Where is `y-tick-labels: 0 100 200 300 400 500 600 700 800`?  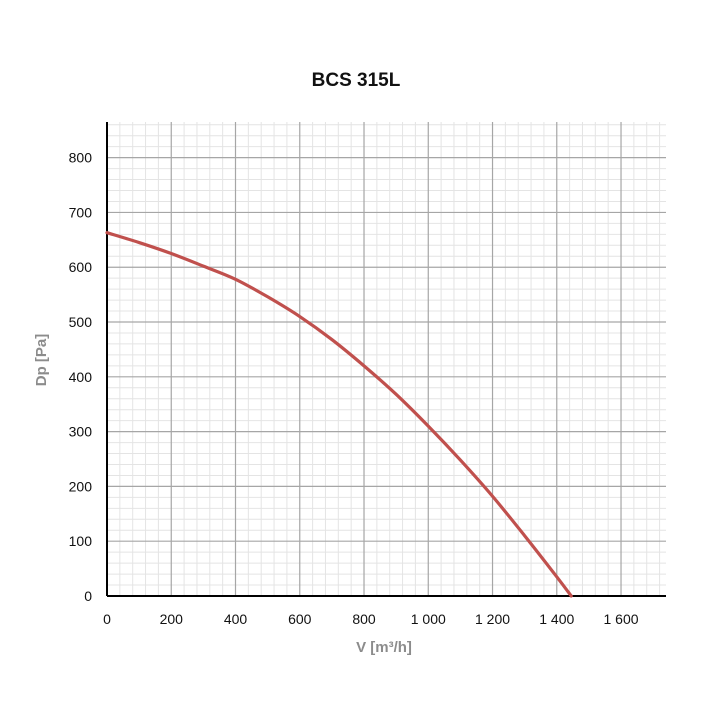 y-tick-labels: 0 100 200 300 400 500 600 700 800 is located at coordinates (81, 377).